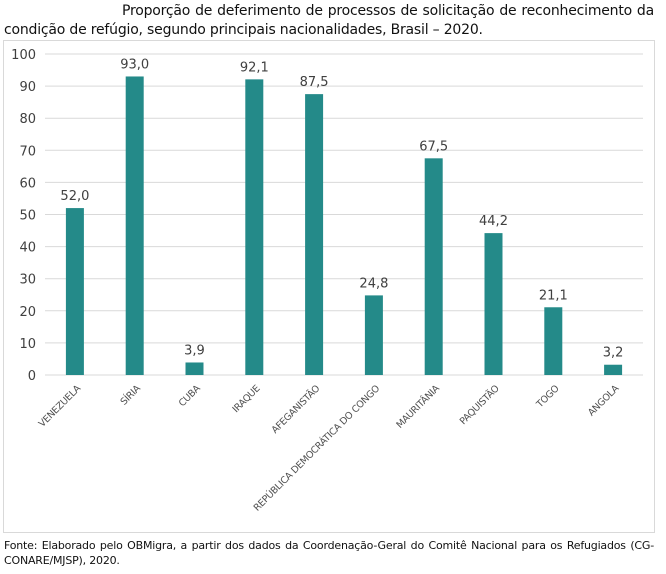 This screenshot has height=574, width=666. Describe the element at coordinates (480, 405) in the screenshot. I see `x-tick-label: PAQUISTÃO` at that location.